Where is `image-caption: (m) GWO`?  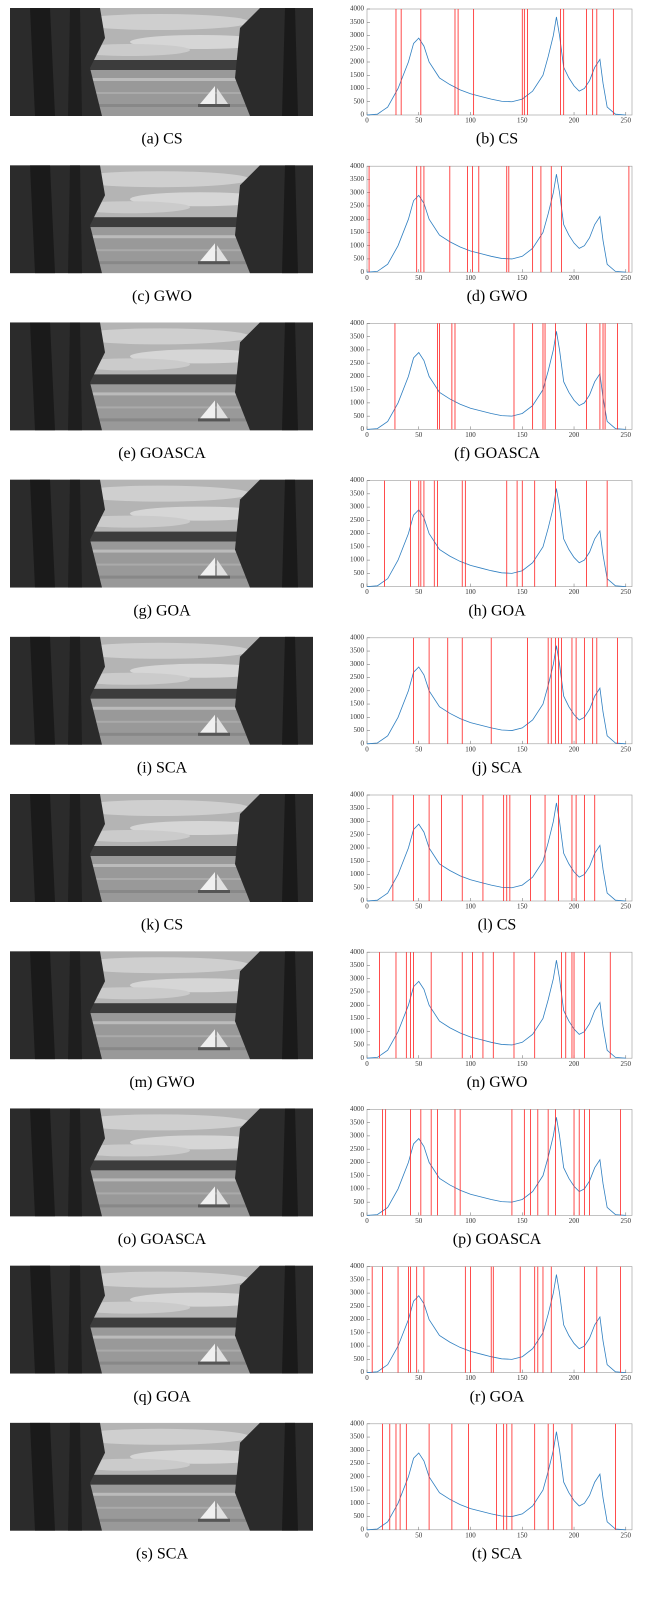
image-caption: (m) GWO is located at coordinates (161, 1082).